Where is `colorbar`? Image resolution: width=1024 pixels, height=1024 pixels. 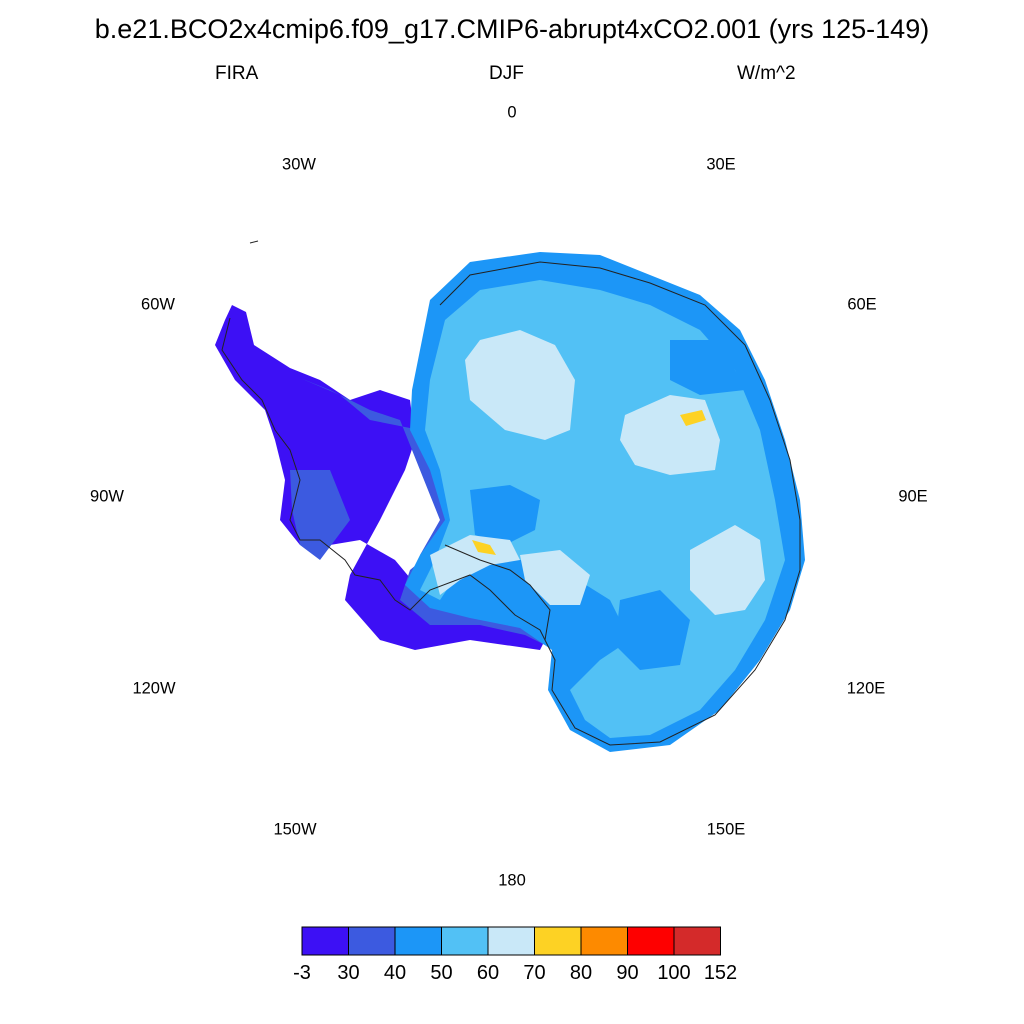
colorbar is located at coordinates (511, 941).